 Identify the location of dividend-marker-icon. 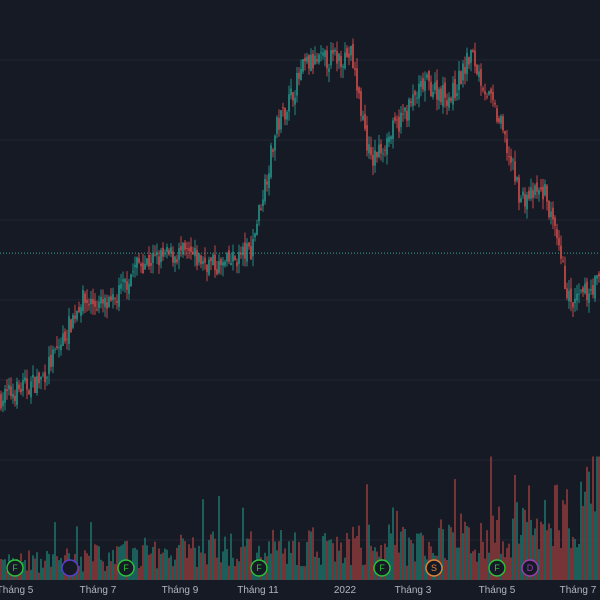
(70, 568).